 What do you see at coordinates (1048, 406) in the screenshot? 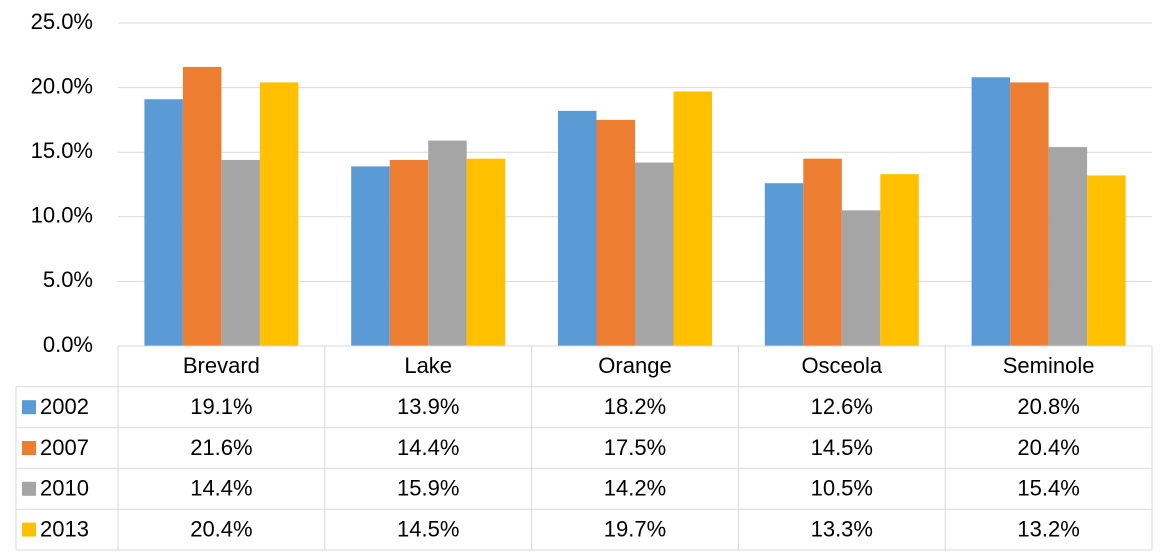
I see `table-cell: 20.8%` at bounding box center [1048, 406].